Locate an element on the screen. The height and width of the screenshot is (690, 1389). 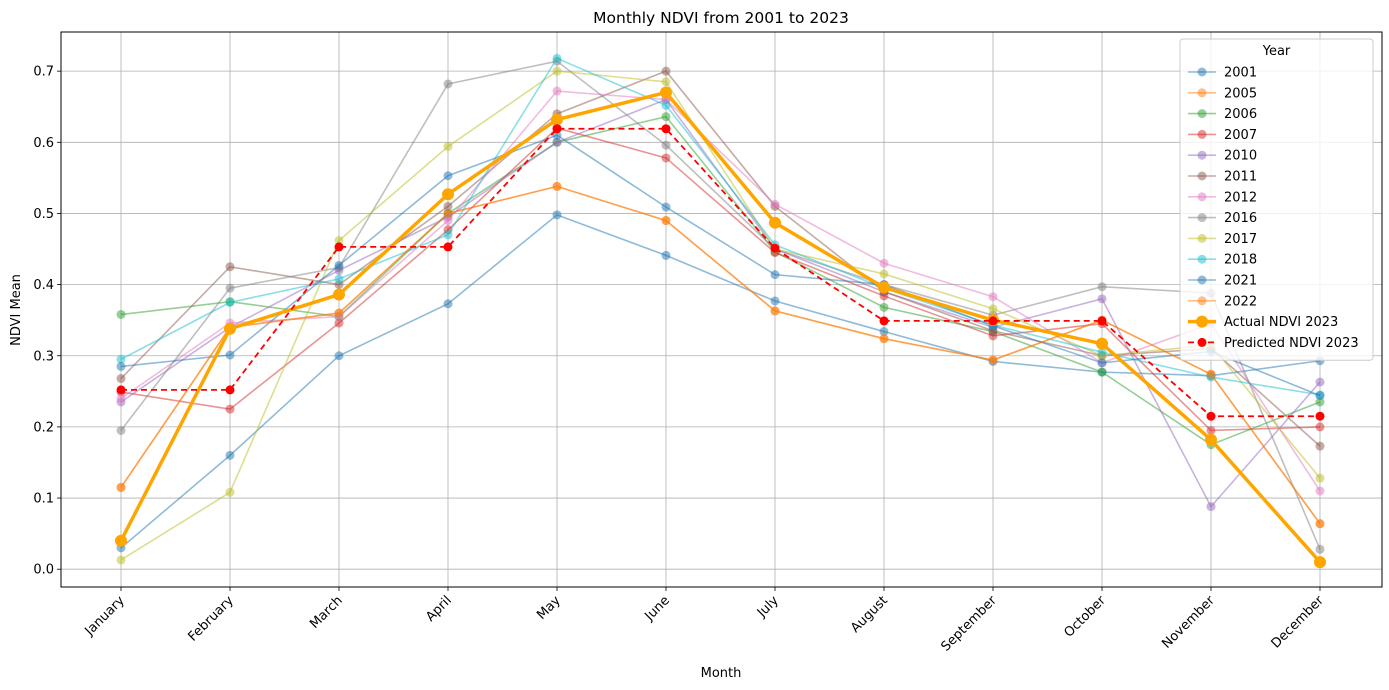
legend-item: 2001 is located at coordinates (1222, 73).